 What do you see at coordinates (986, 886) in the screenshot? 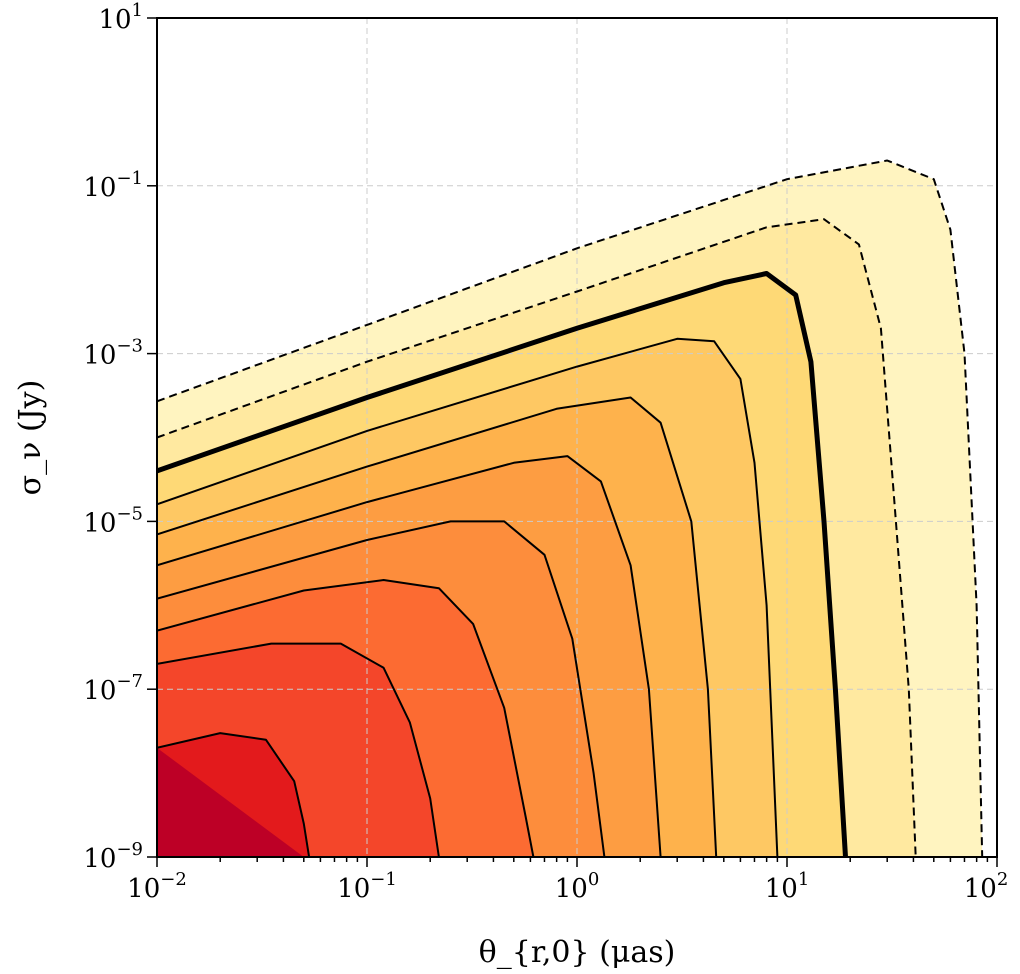
I see `x-tick-label: 10²` at bounding box center [986, 886].